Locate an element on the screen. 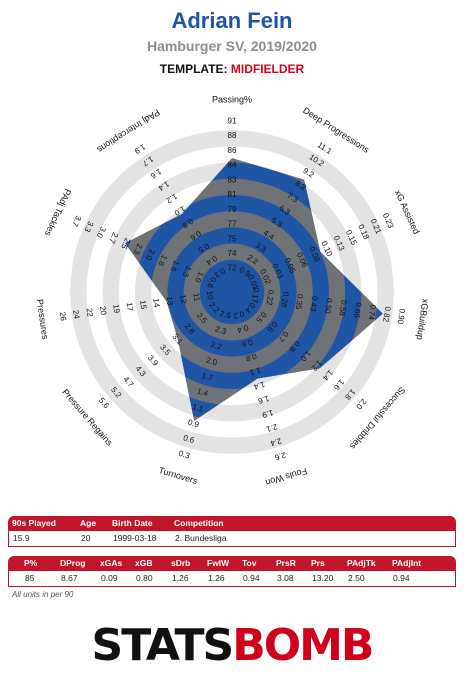 This screenshot has width=464, height=680. tick-label: 0.50 is located at coordinates (328, 306).